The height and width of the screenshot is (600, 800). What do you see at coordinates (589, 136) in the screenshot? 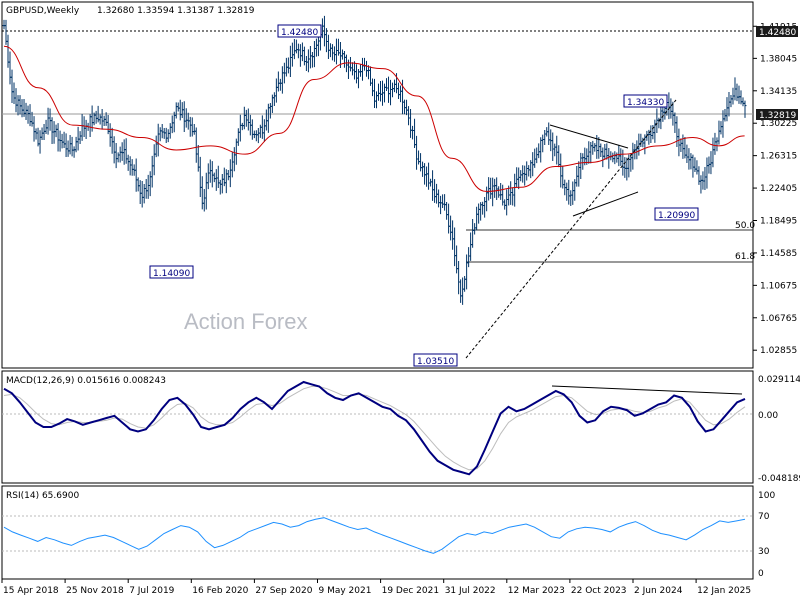
I see `triangle-upper-line` at bounding box center [589, 136].